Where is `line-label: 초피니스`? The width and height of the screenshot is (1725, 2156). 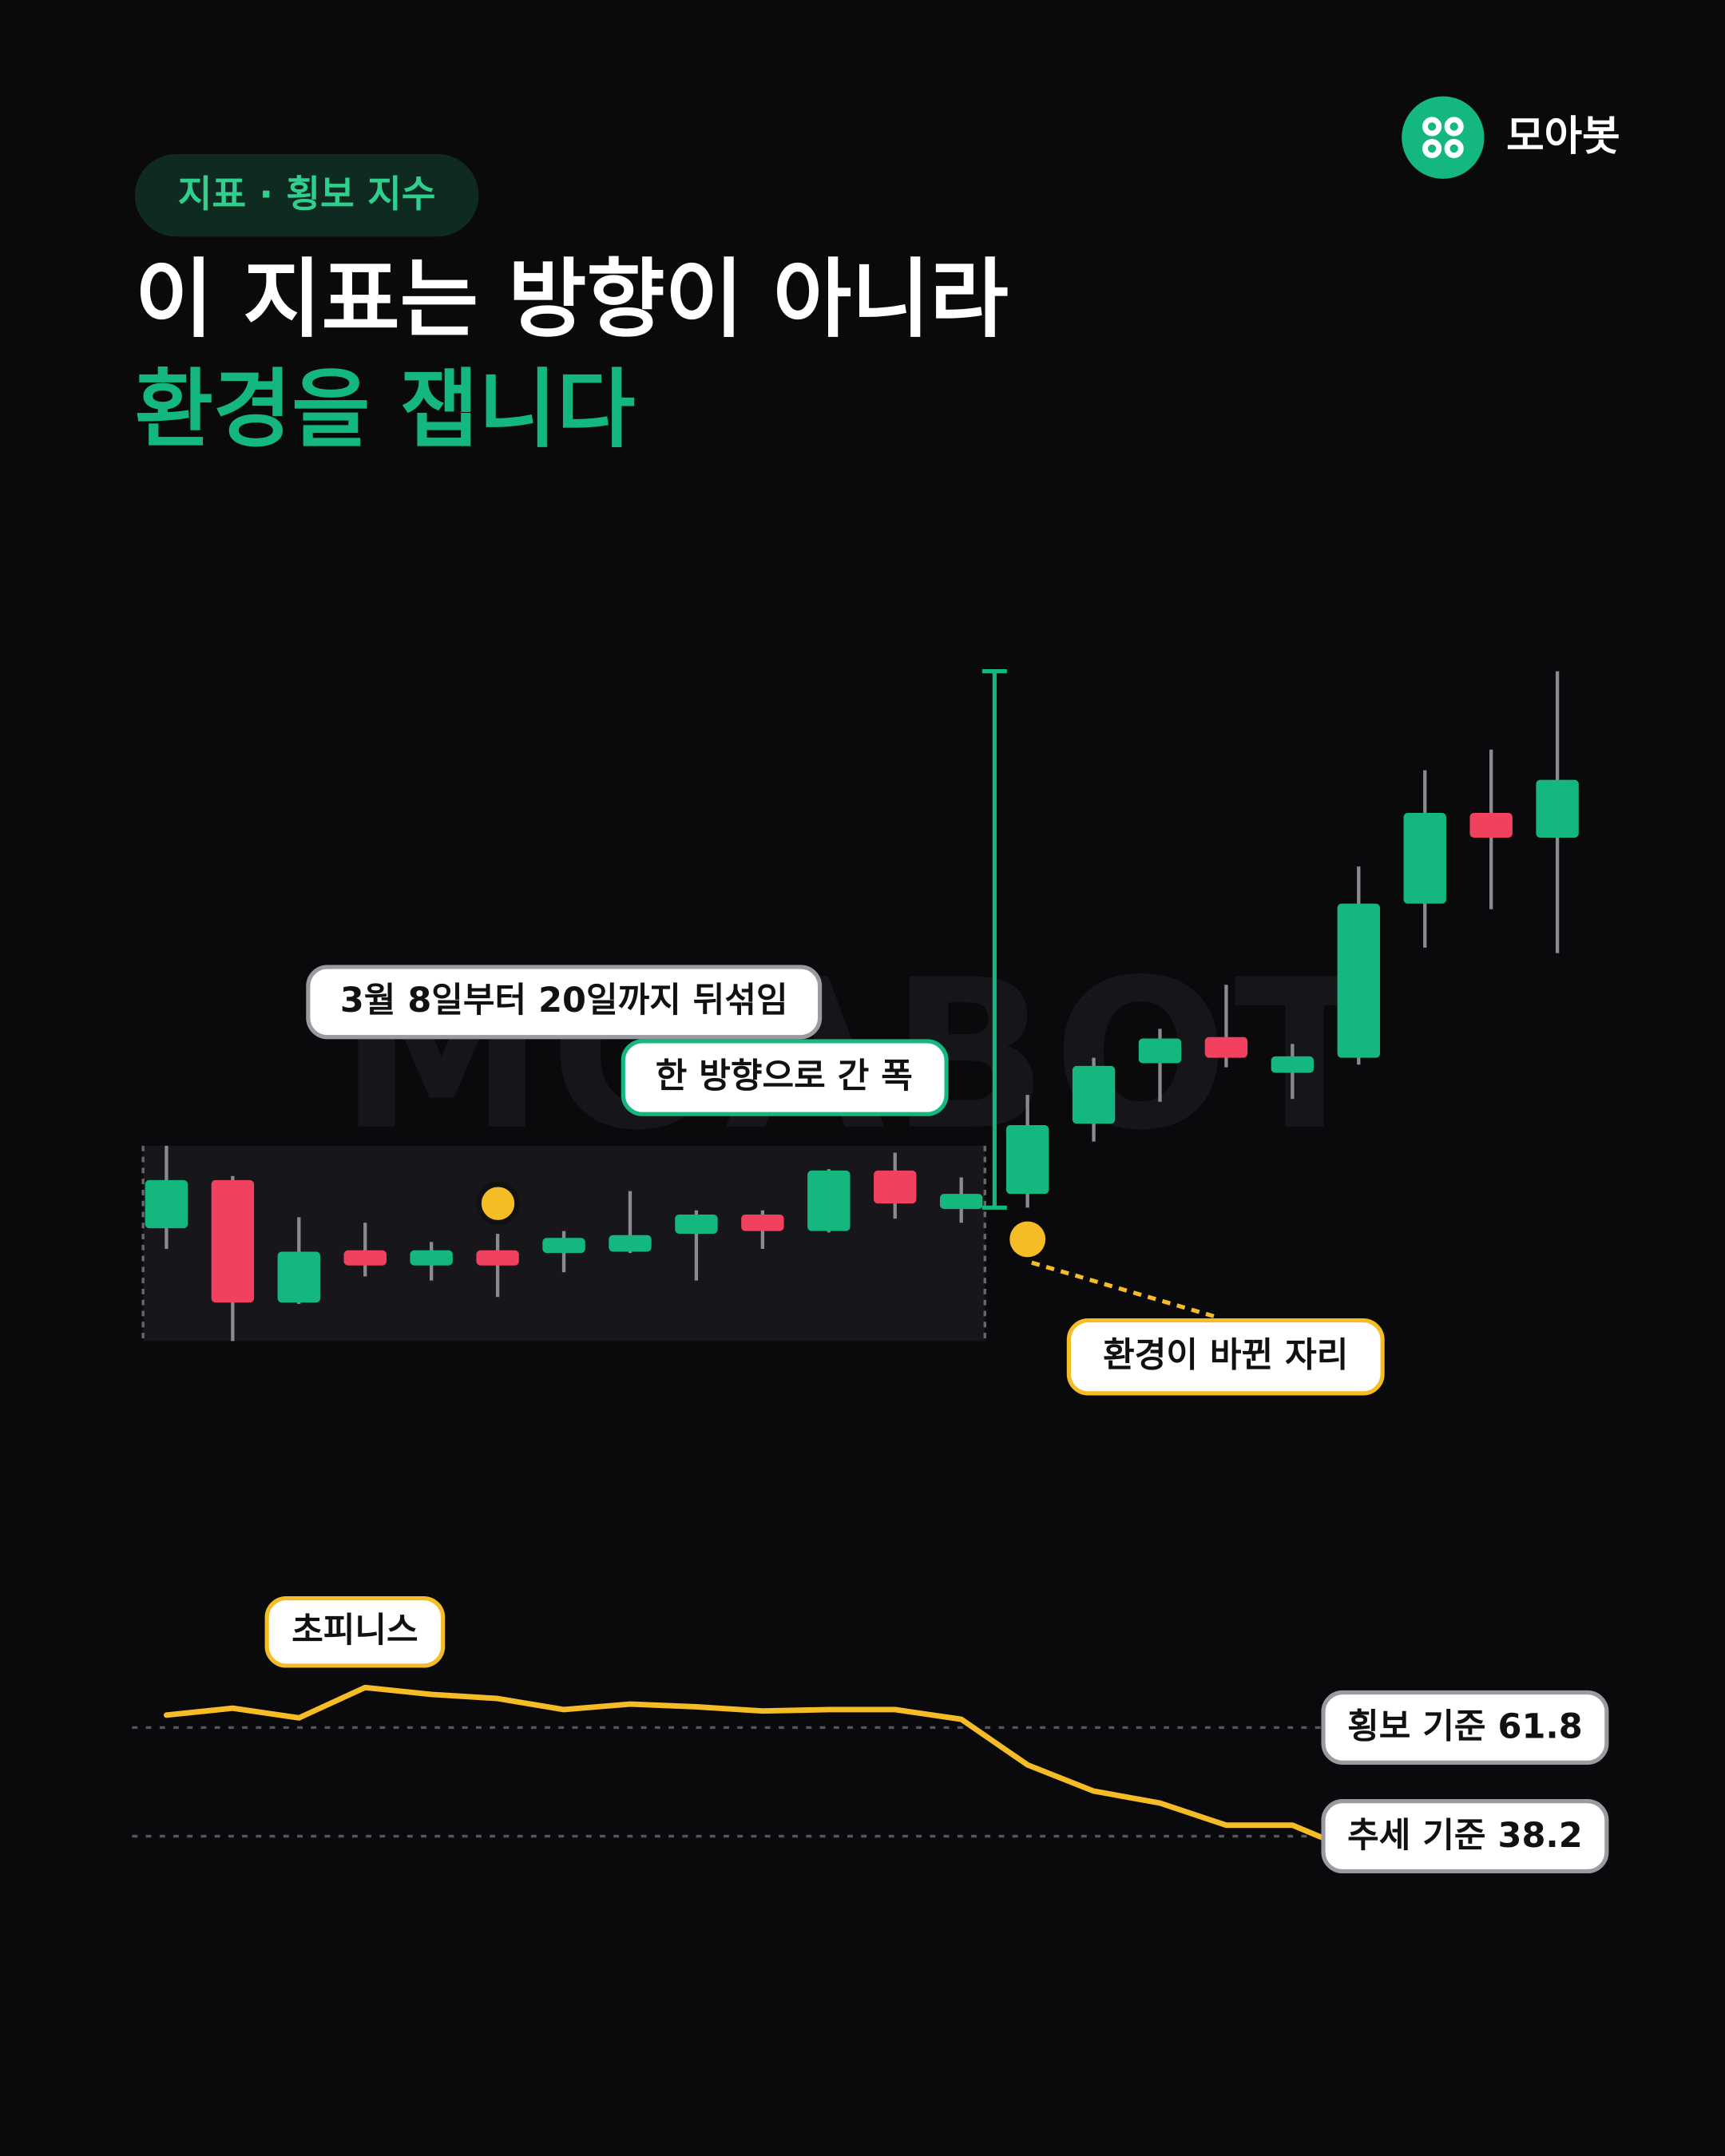 line-label: 초피니스 is located at coordinates (355, 1631).